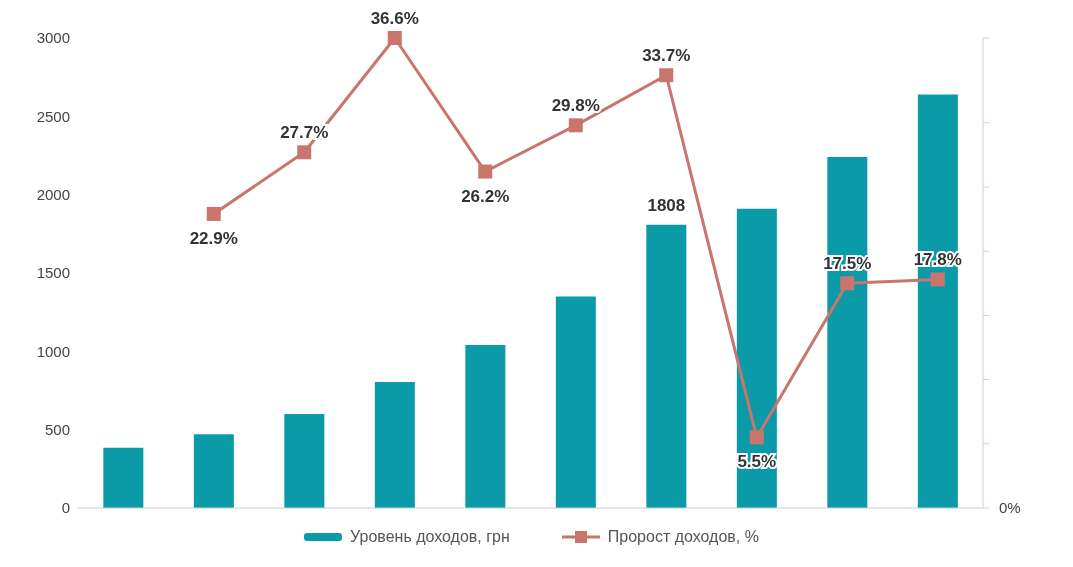 This screenshot has height=567, width=1073. What do you see at coordinates (575, 106) in the screenshot?
I see `data-label: 29.8%` at bounding box center [575, 106].